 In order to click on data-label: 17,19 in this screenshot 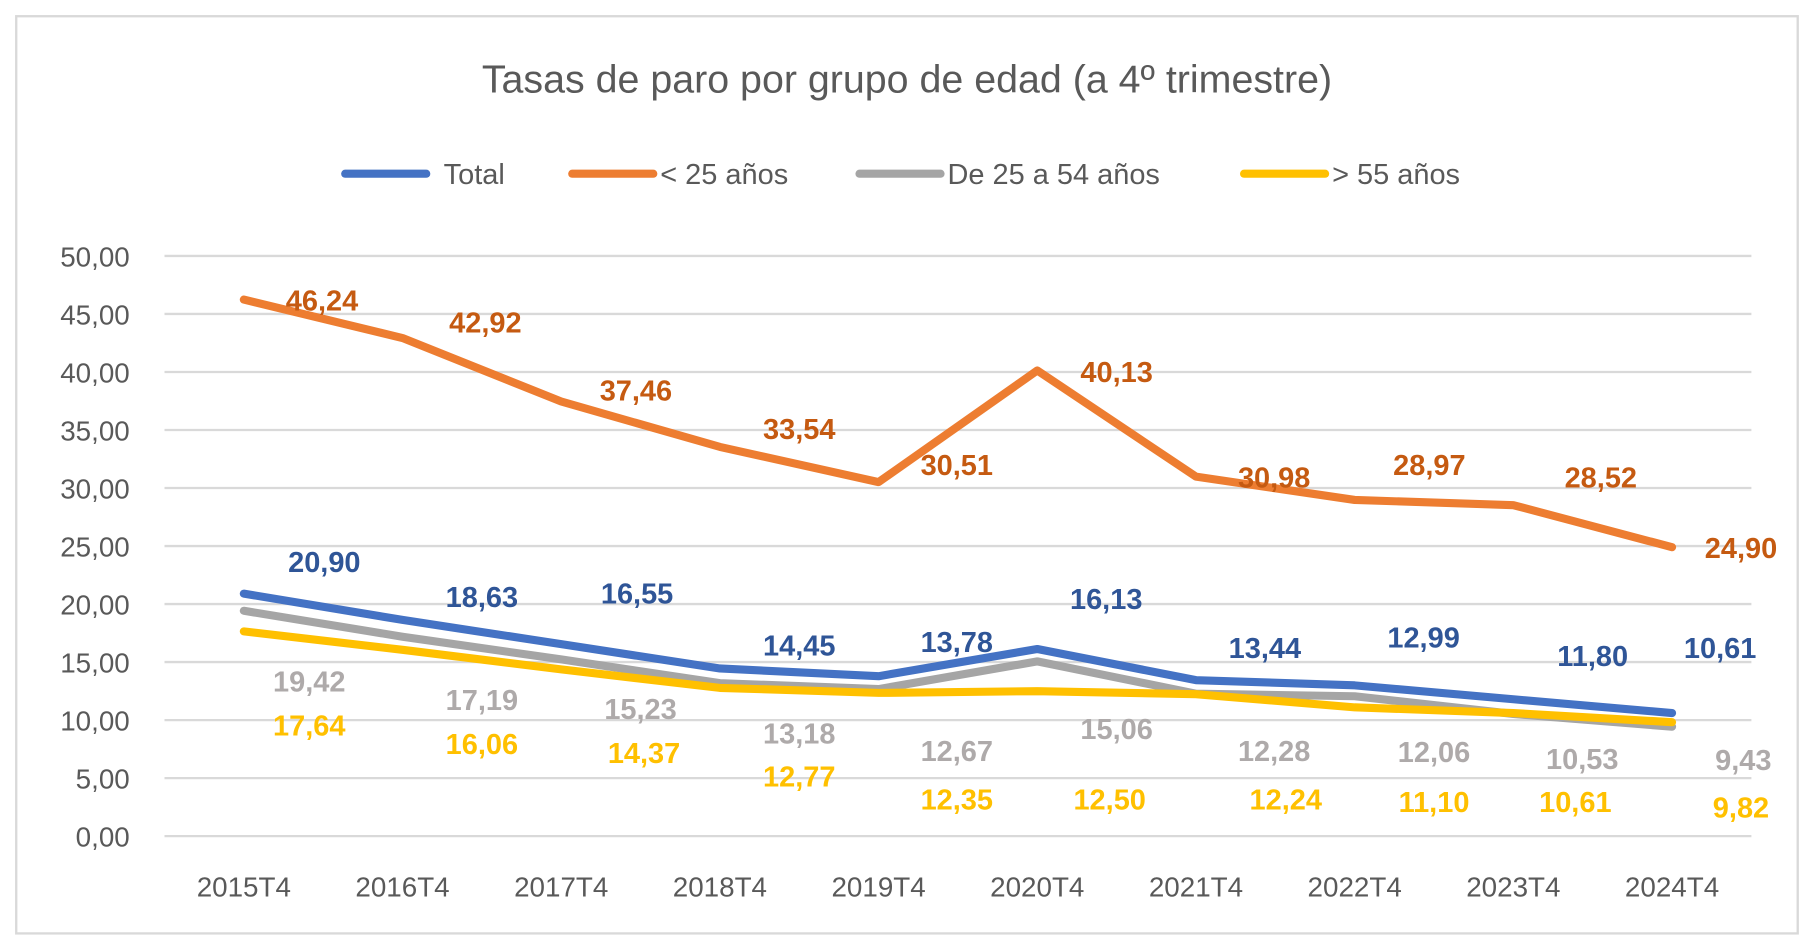, I will do `click(482, 701)`.